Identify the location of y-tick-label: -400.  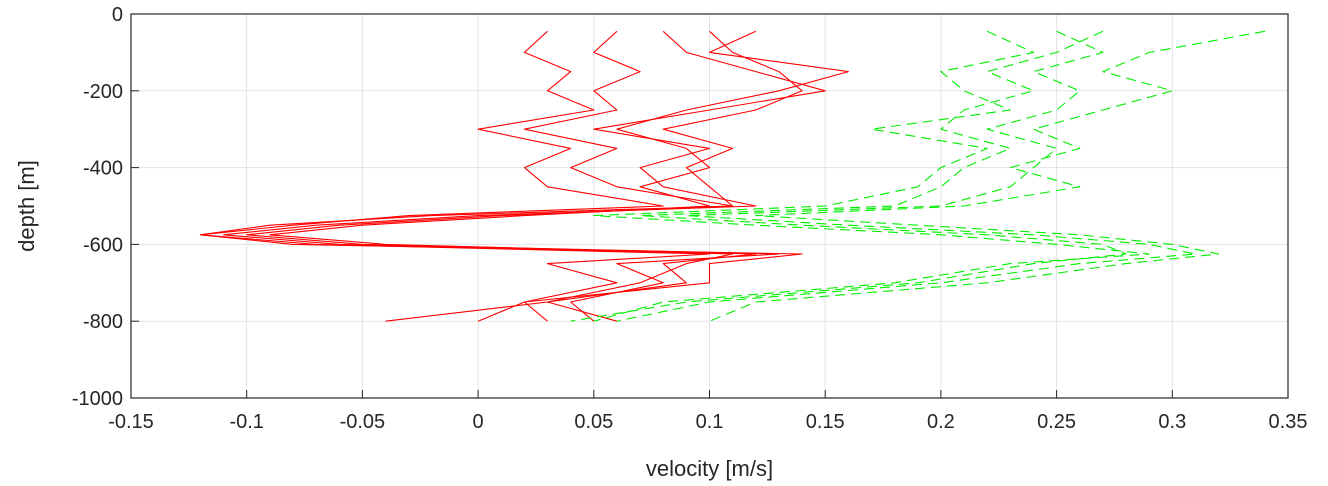
(103, 169).